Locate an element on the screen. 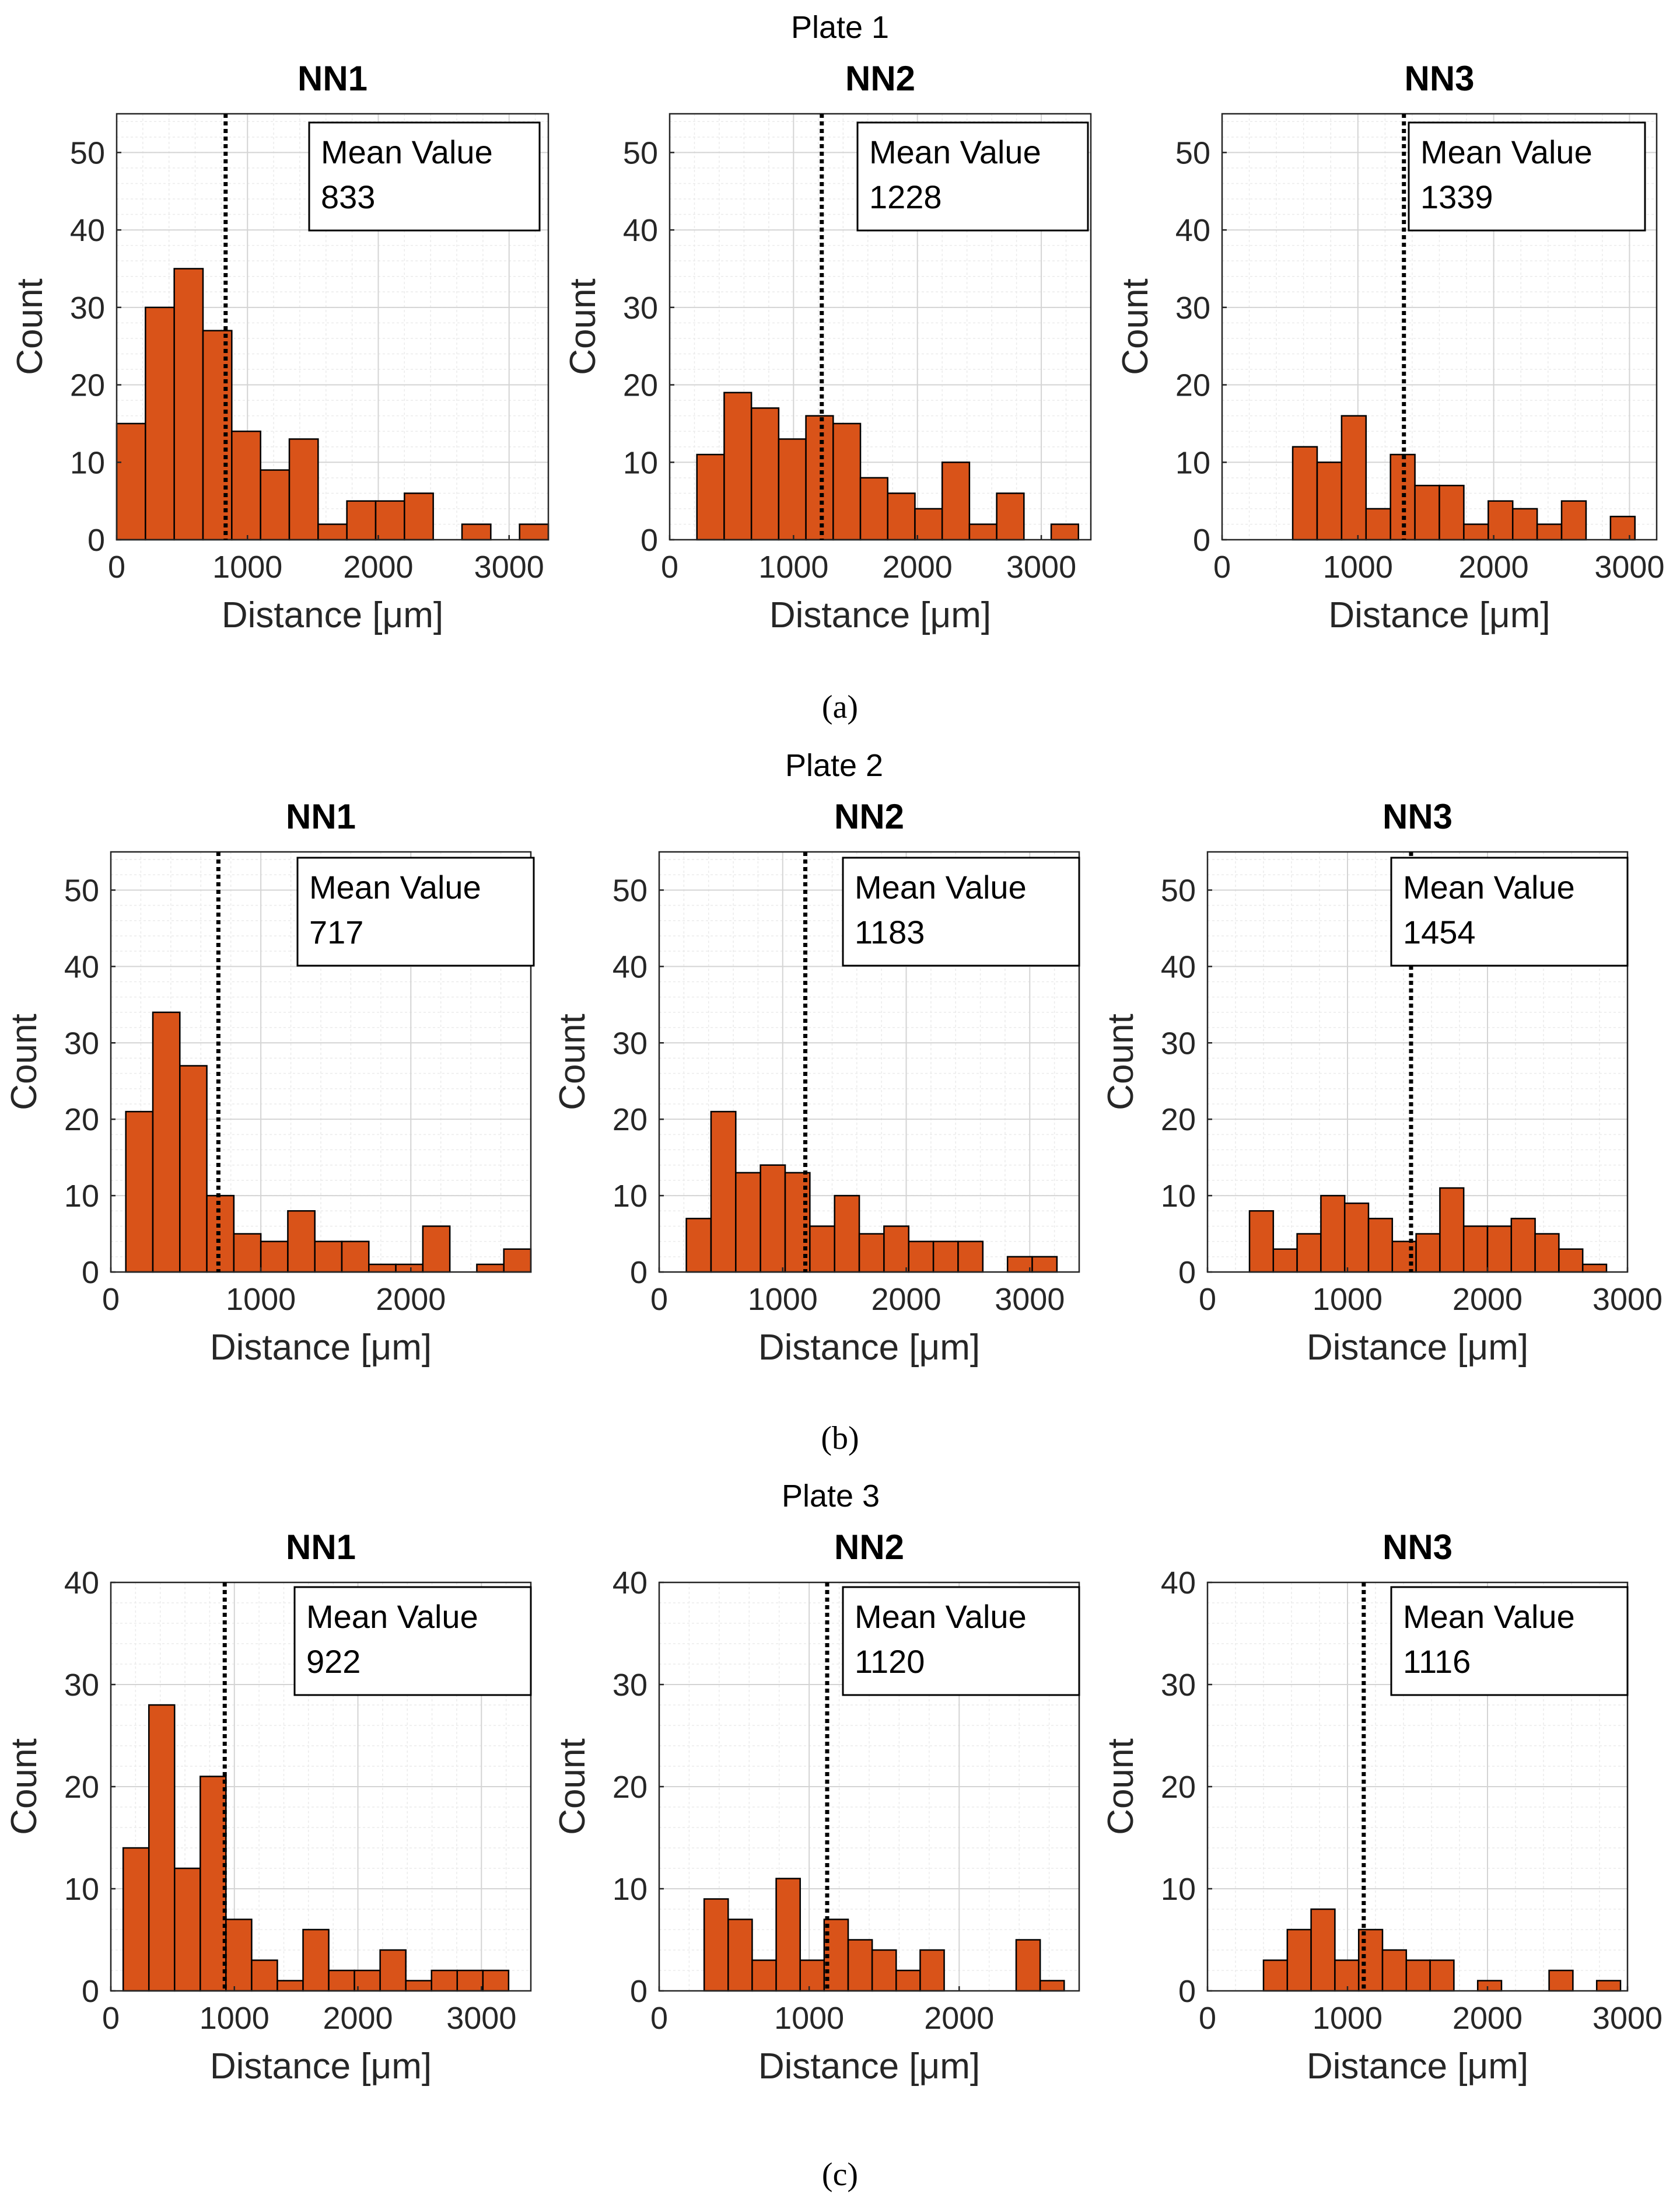  panel-label-c: (c) is located at coordinates (840, 2175).